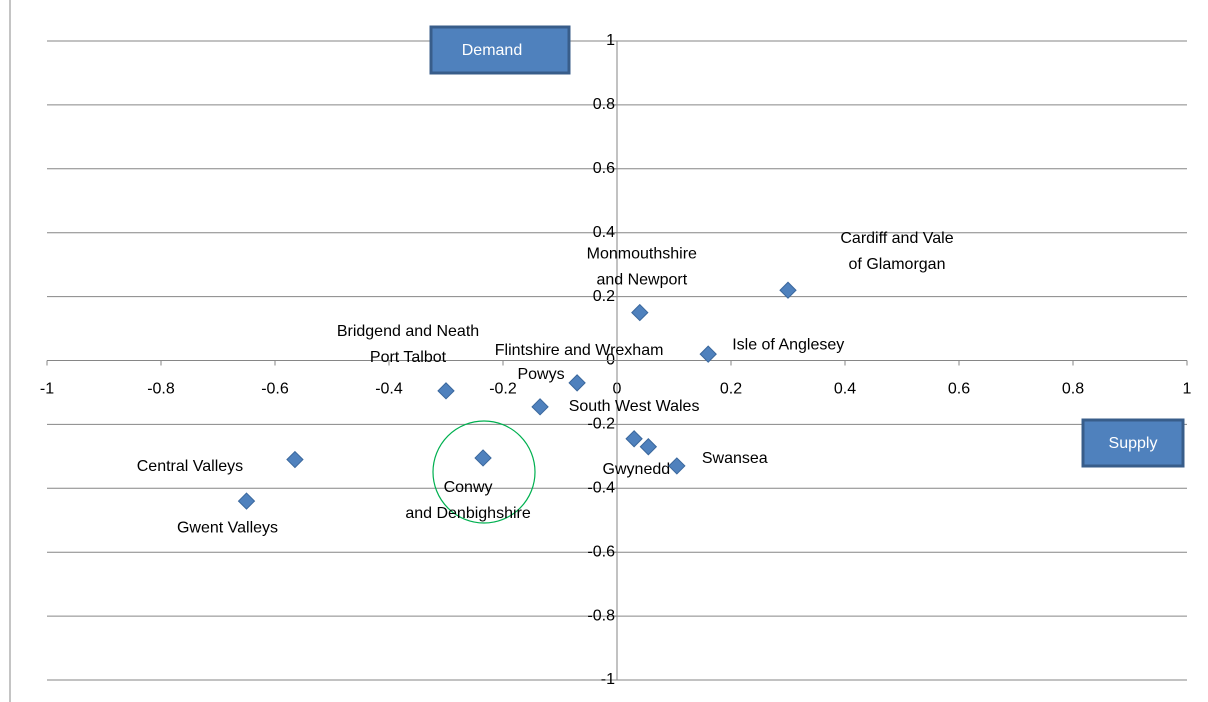  Describe the element at coordinates (389, 389) in the screenshot. I see `x-tick-label: -0.4` at that location.